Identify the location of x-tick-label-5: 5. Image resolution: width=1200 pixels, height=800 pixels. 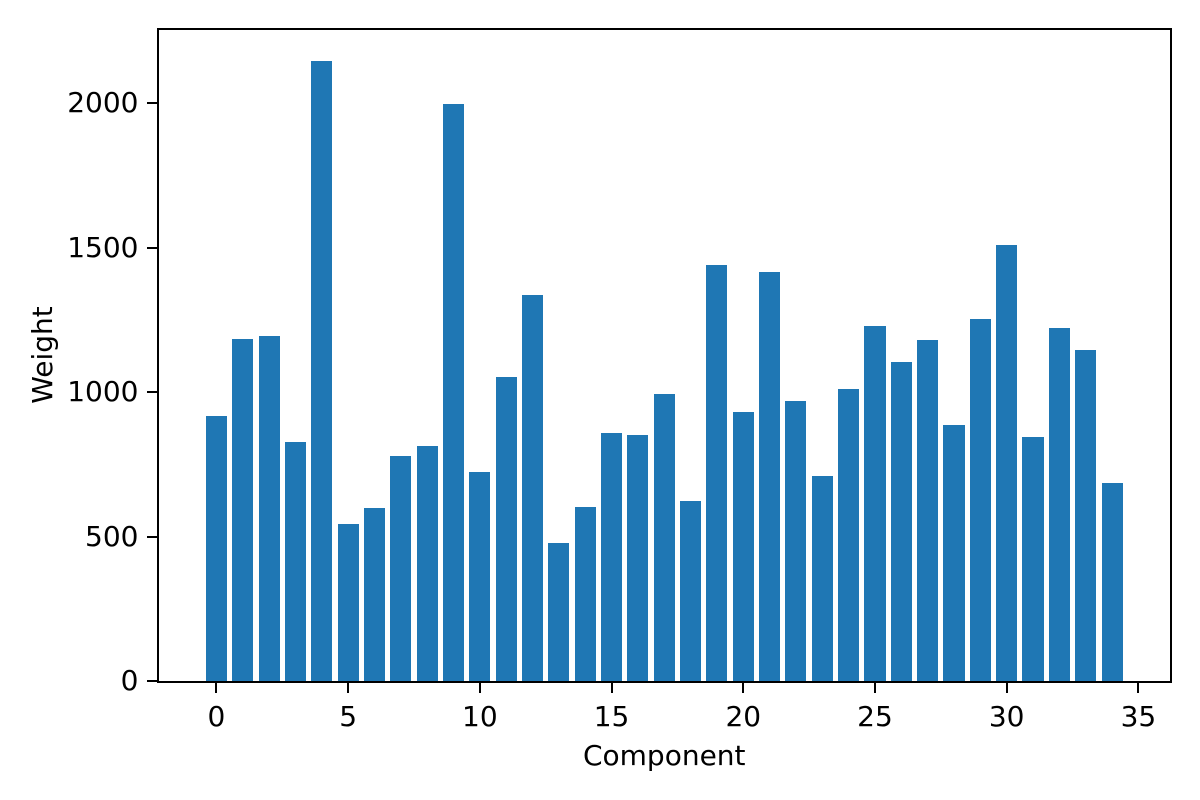
(348, 716).